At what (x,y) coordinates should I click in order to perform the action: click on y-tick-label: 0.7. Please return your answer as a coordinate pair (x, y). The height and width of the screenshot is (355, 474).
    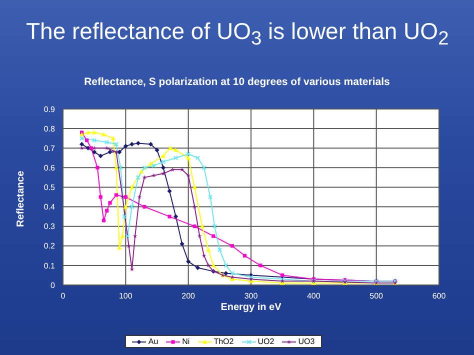
    Looking at the image, I should click on (50, 148).